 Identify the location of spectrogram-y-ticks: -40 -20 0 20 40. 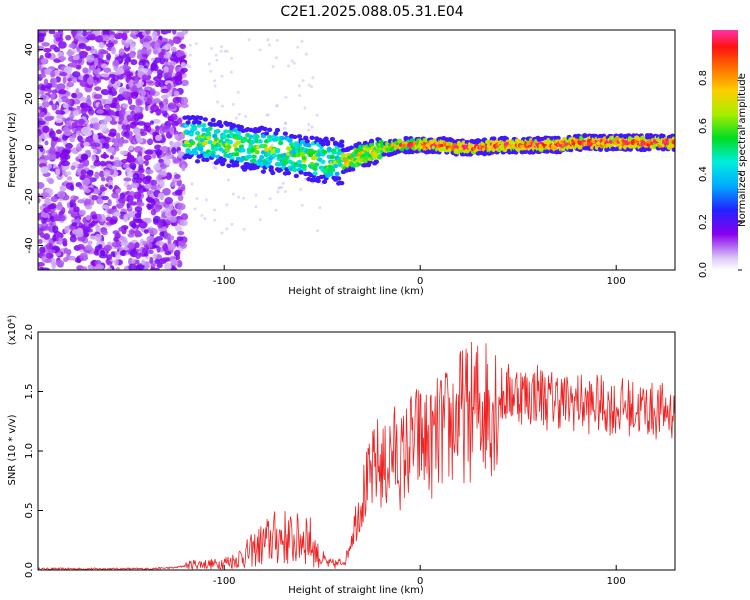
(33, 148).